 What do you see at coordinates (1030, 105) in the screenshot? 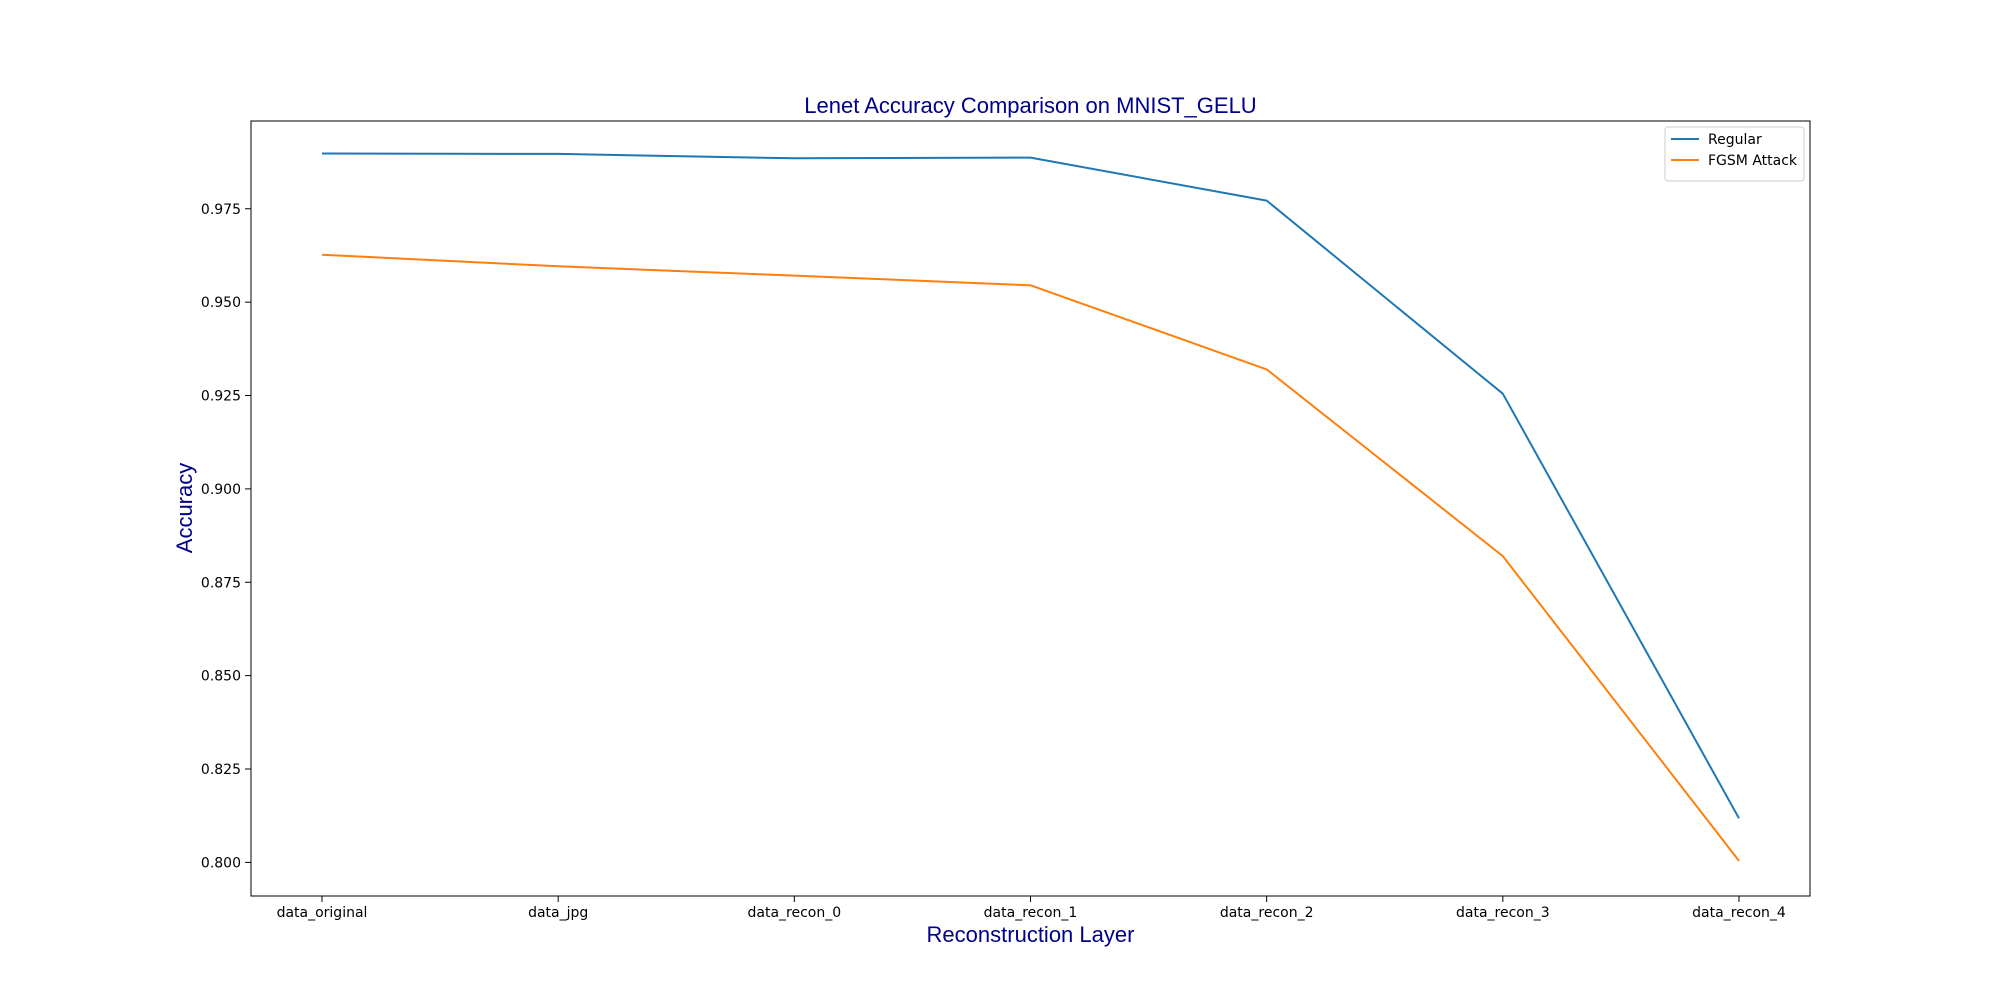
I see `chart-title: Lenet Accuracy Comparison on MNIST_GELU` at bounding box center [1030, 105].